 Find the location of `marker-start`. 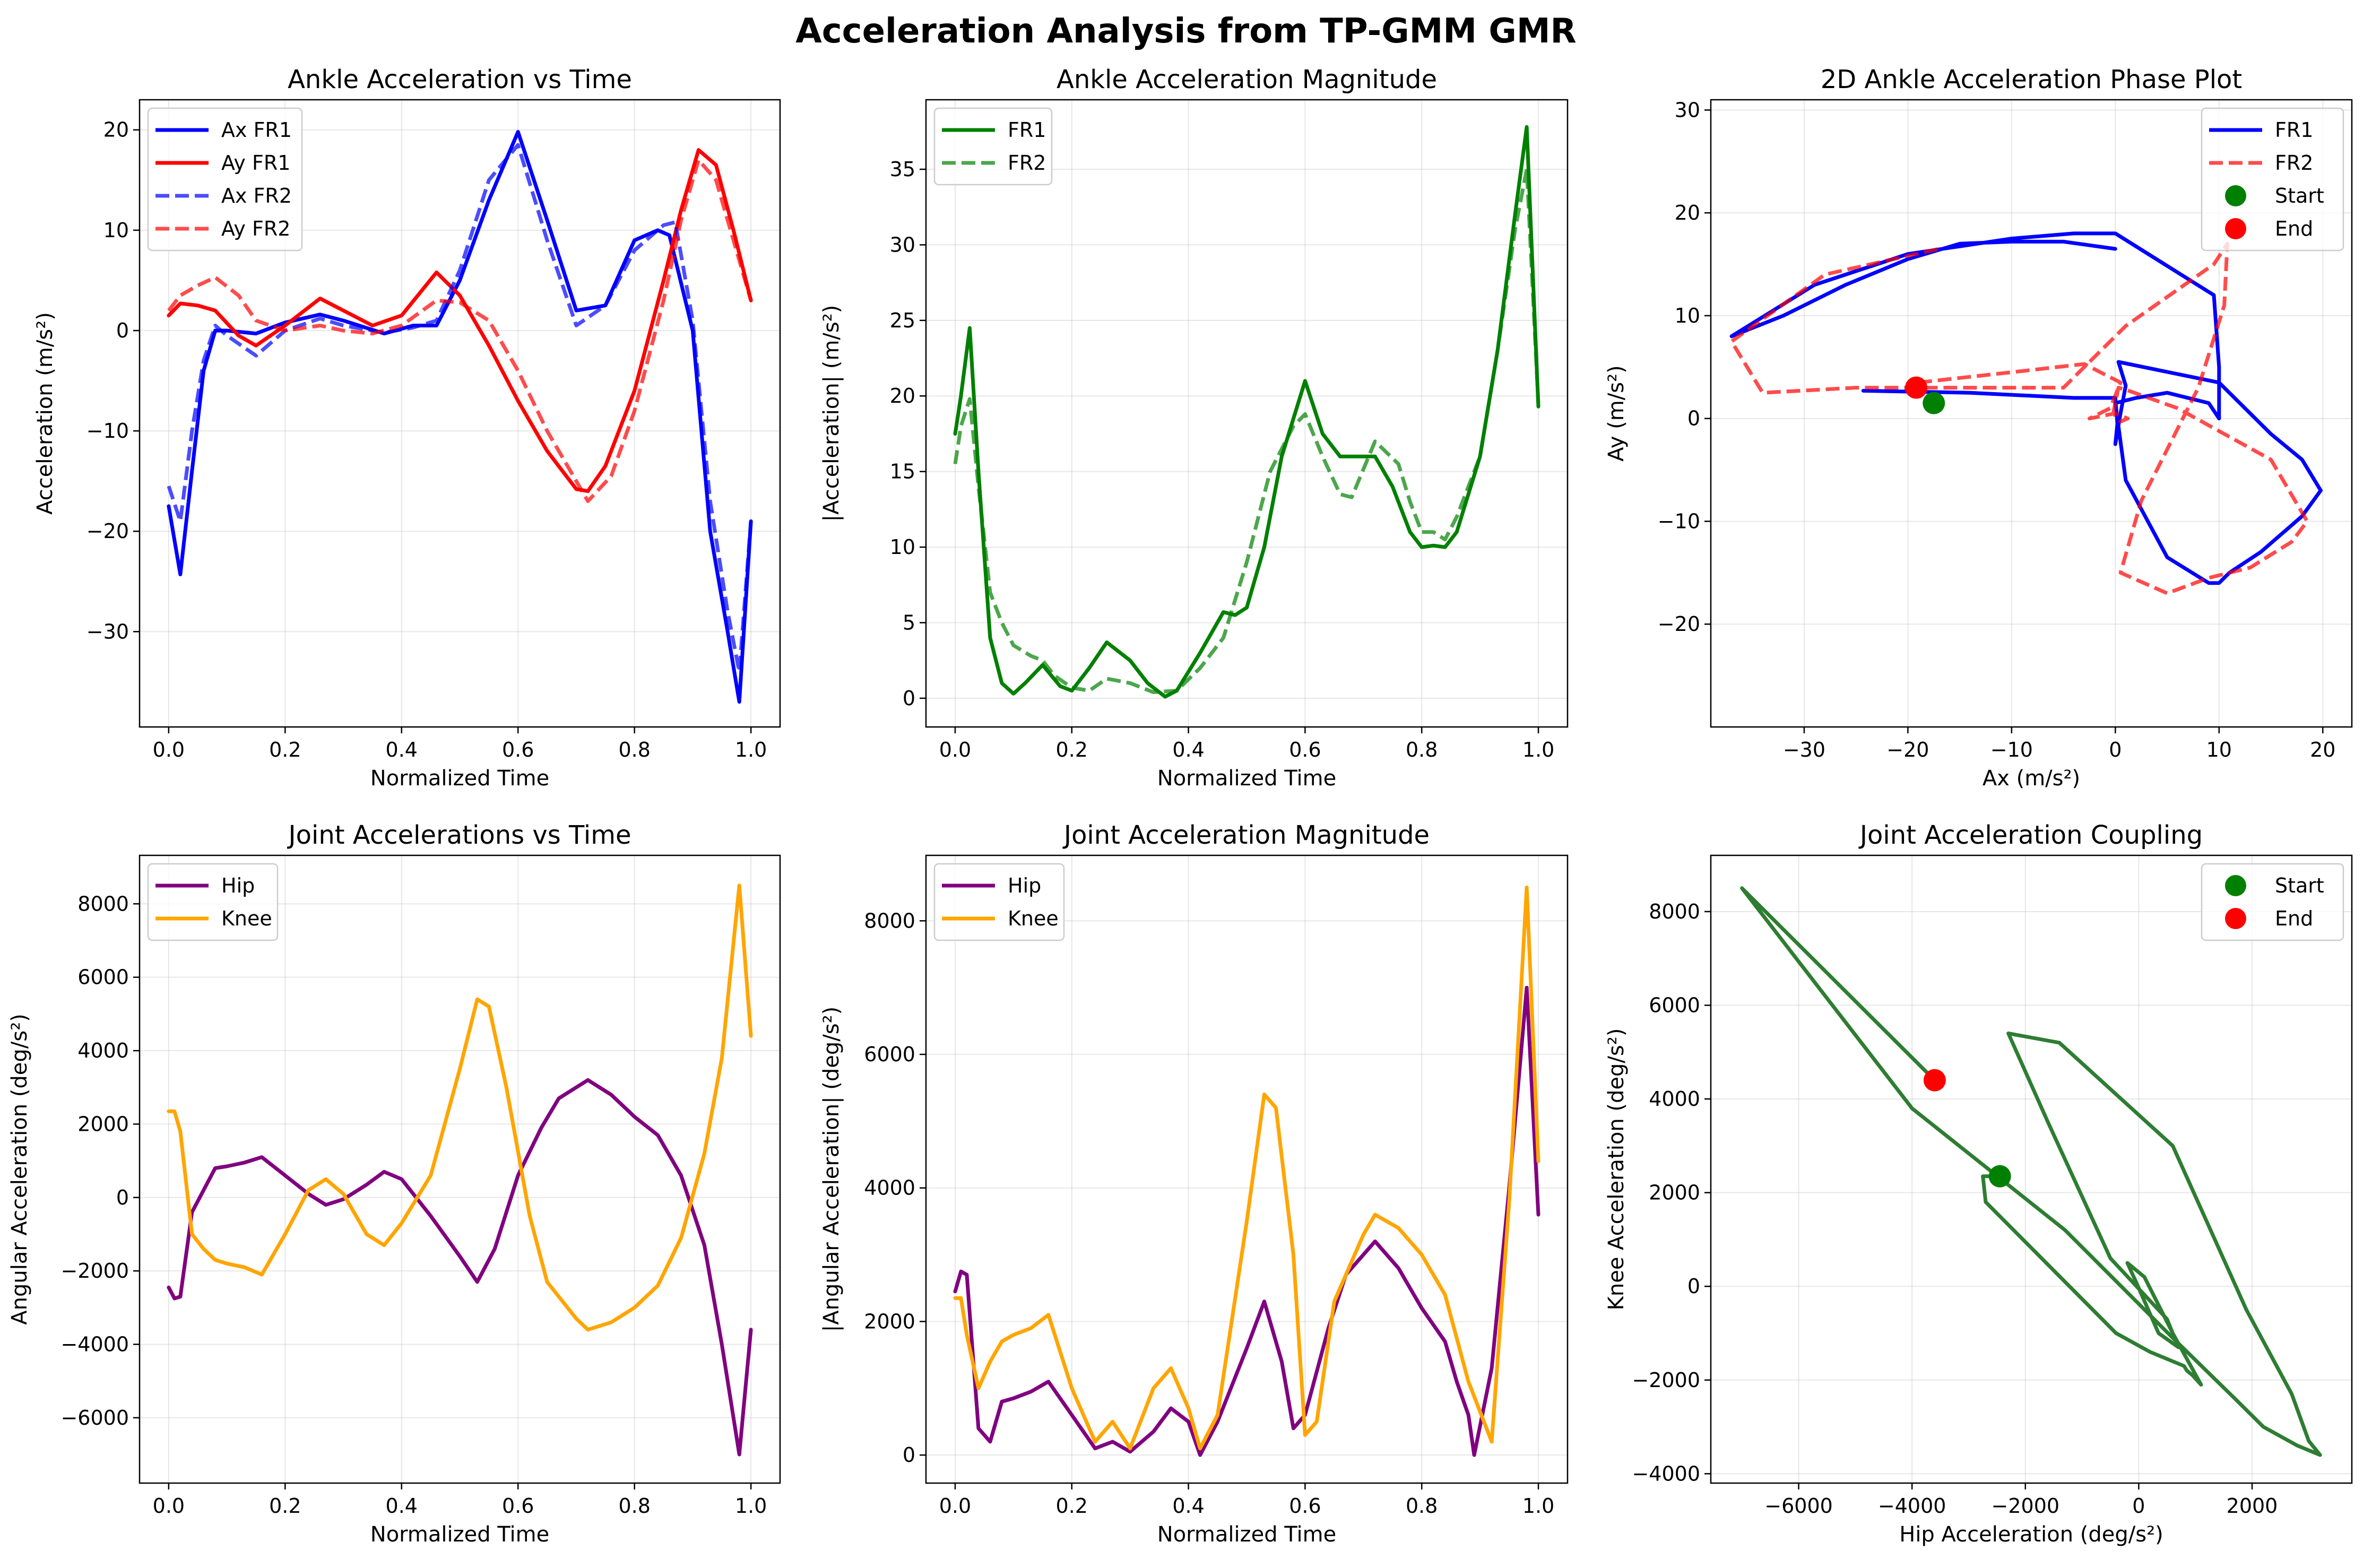

marker-start is located at coordinates (1934, 403).